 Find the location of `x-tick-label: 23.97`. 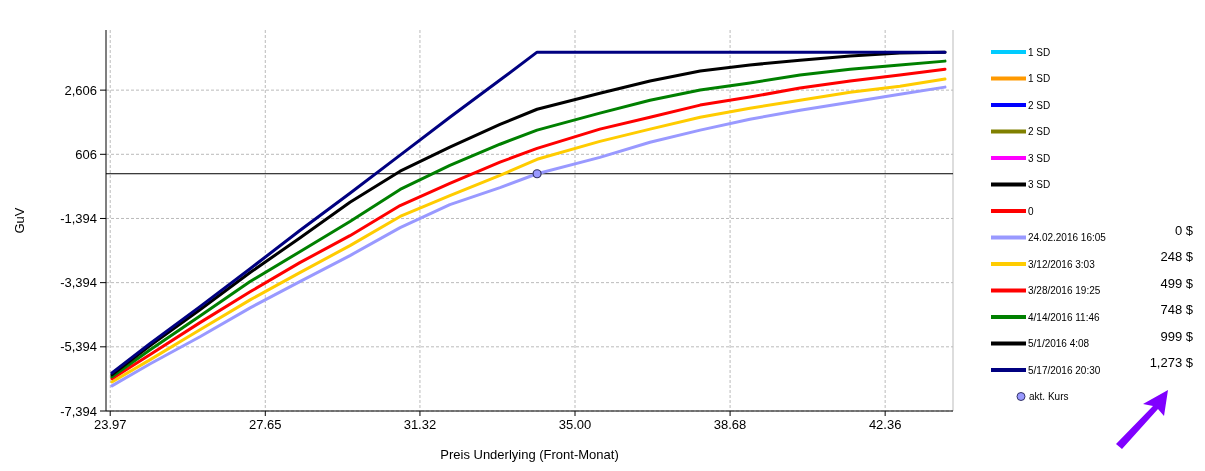

x-tick-label: 23.97 is located at coordinates (110, 424).